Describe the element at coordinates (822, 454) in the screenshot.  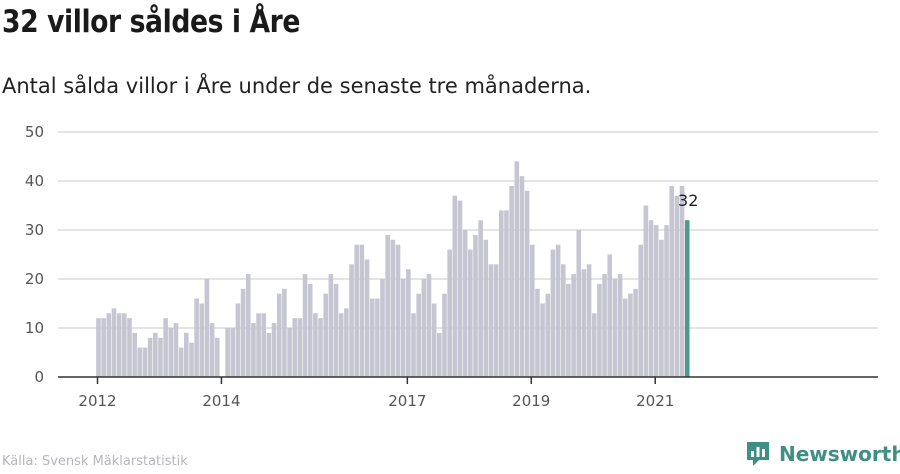
I see `brand-logo: Newsworthy` at that location.